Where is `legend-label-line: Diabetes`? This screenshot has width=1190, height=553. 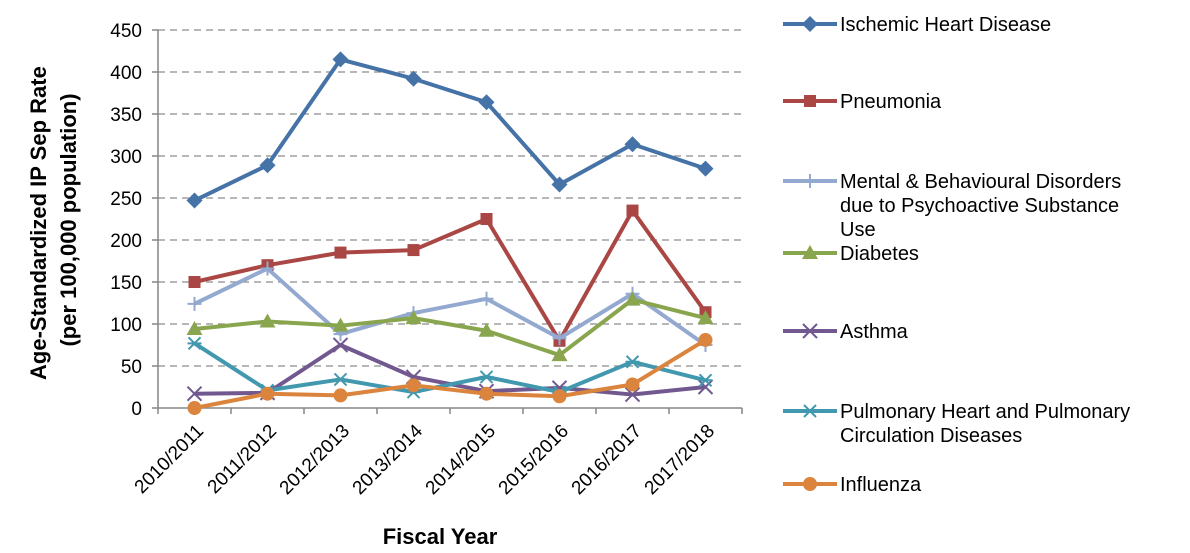 legend-label-line: Diabetes is located at coordinates (879, 254).